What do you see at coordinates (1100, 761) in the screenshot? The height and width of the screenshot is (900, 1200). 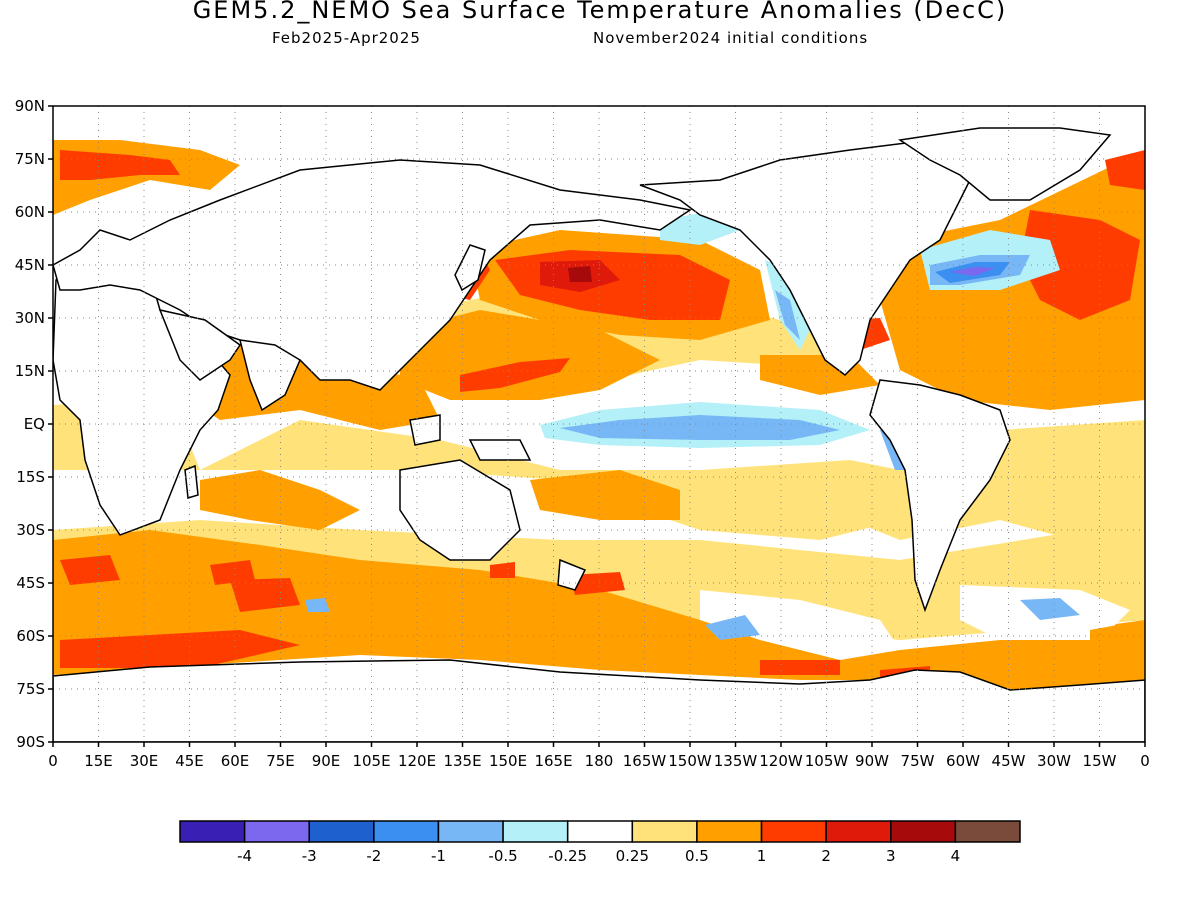 I see `lon-label: 15W` at bounding box center [1100, 761].